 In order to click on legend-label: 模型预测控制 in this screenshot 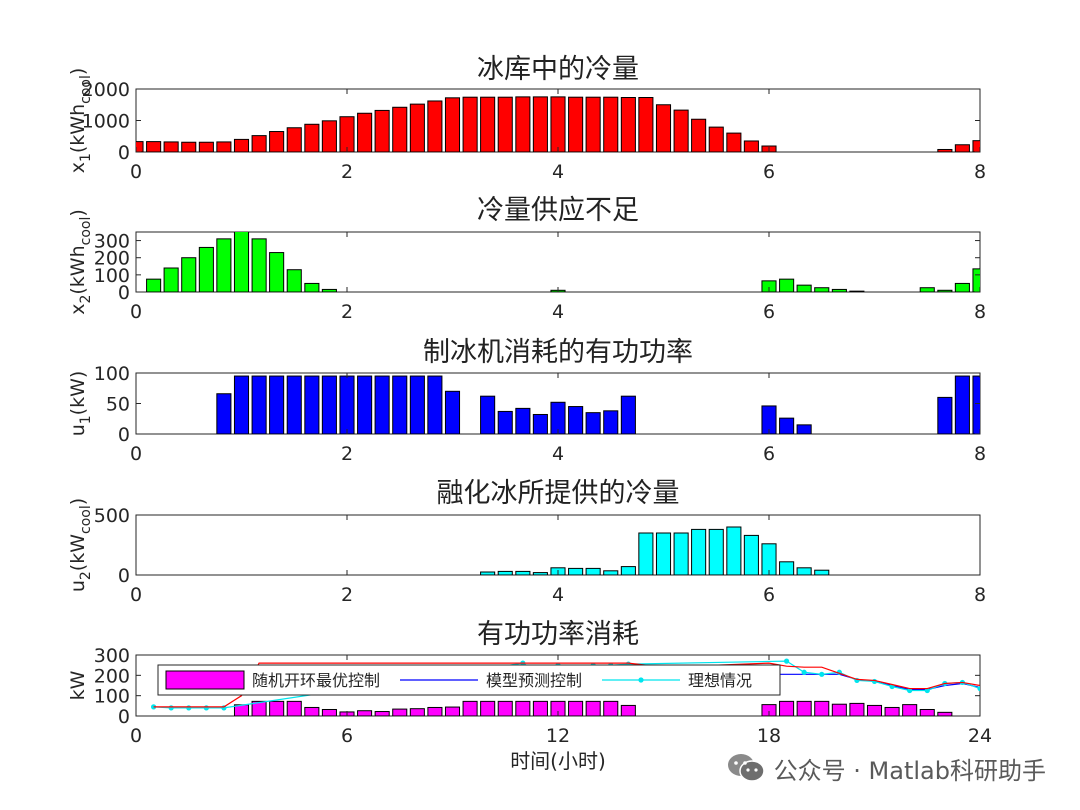, I will do `click(534, 680)`.